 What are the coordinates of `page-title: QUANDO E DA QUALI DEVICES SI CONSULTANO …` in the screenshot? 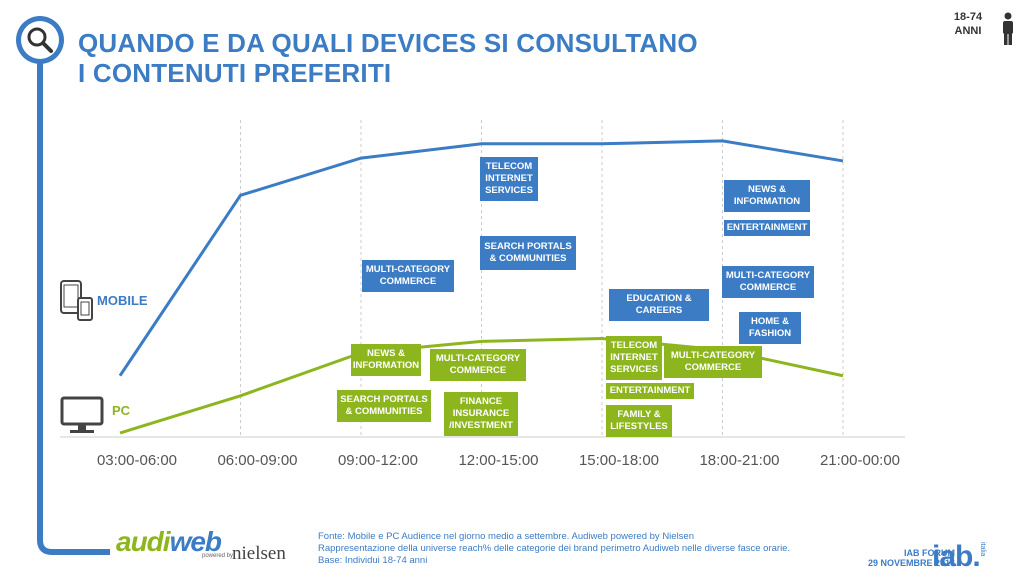 It's located at (388, 58).